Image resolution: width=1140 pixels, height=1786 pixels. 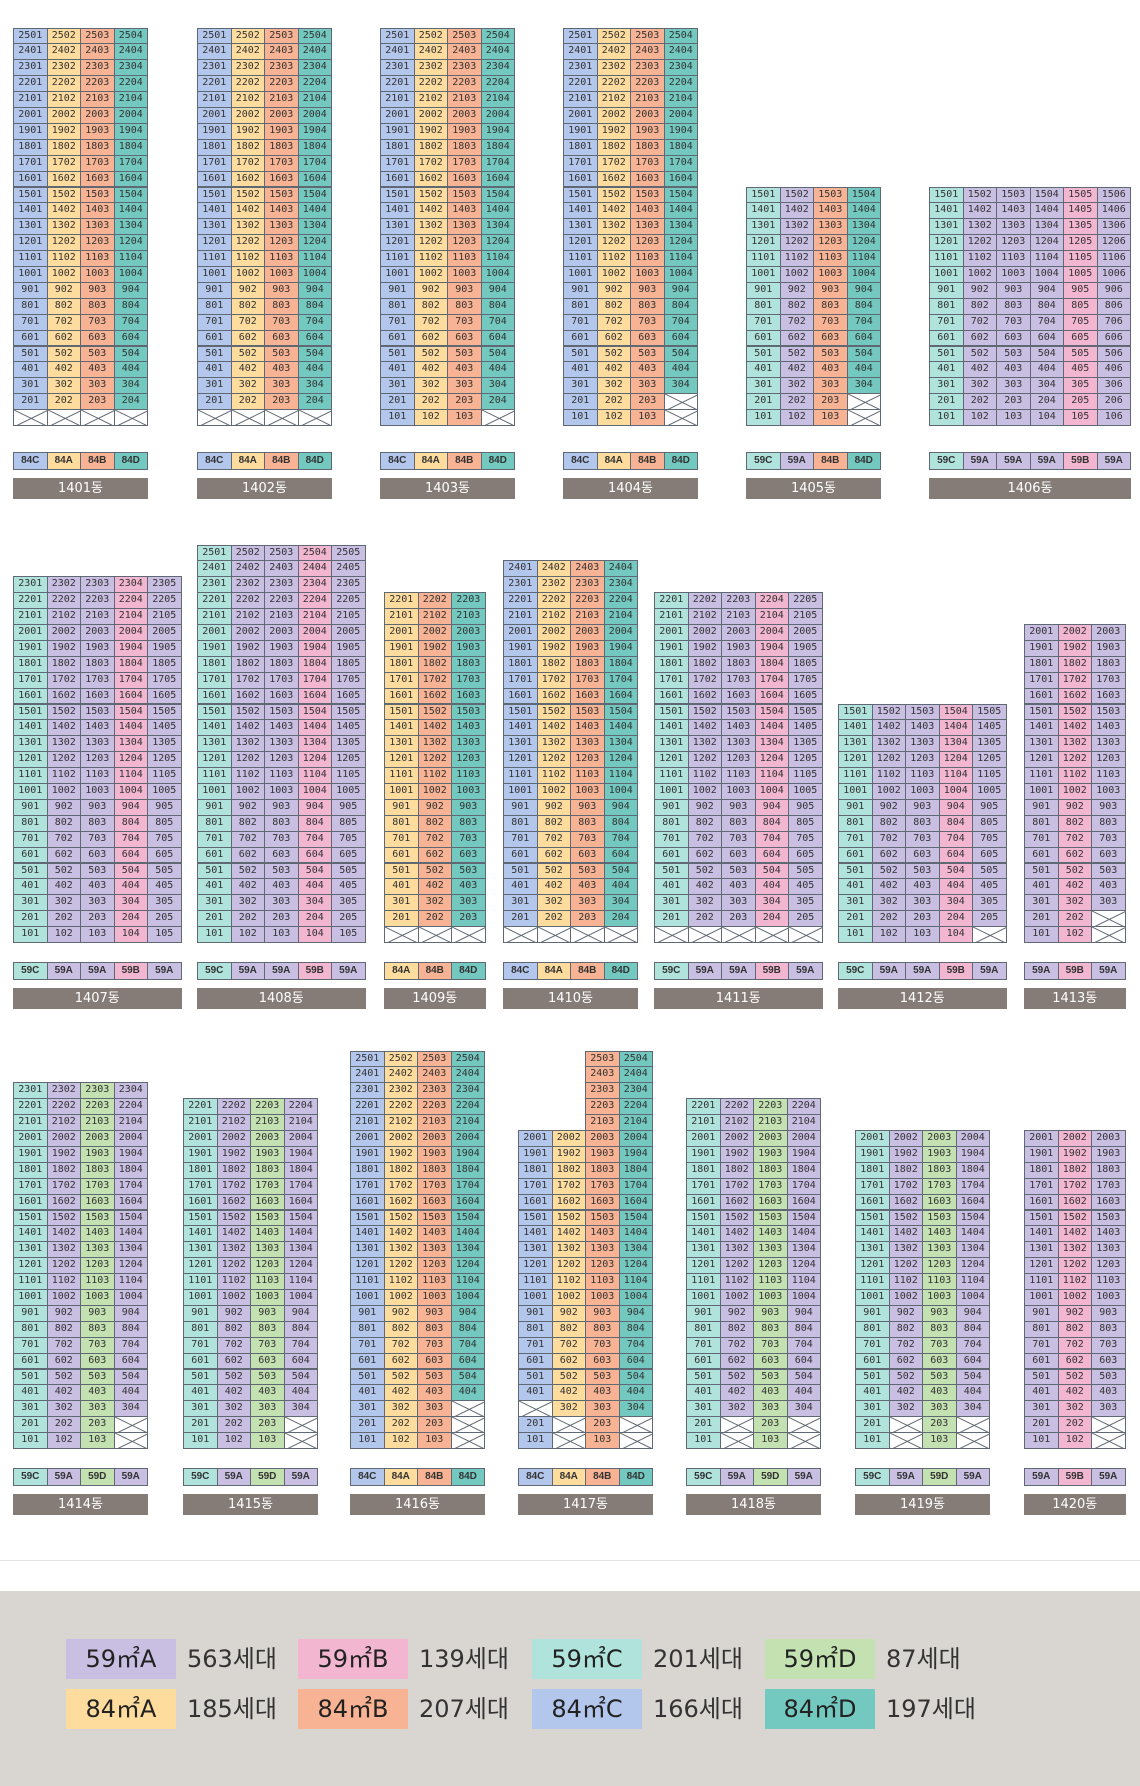 I want to click on unit-cell: 901, so click(x=397, y=290).